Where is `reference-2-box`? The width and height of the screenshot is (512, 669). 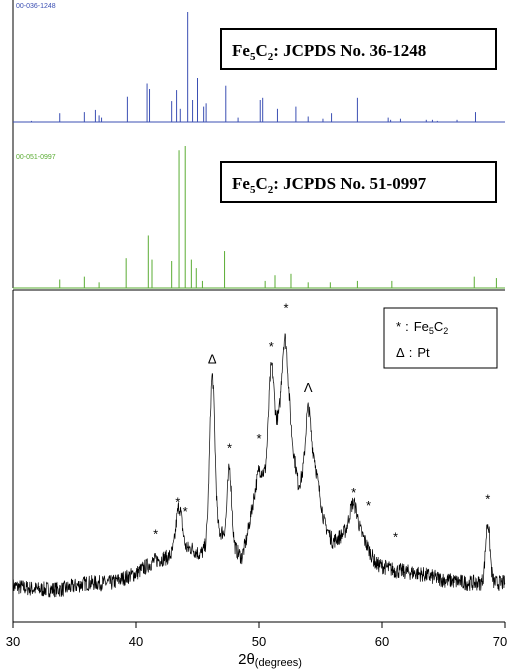
reference-2-box is located at coordinates (358, 182).